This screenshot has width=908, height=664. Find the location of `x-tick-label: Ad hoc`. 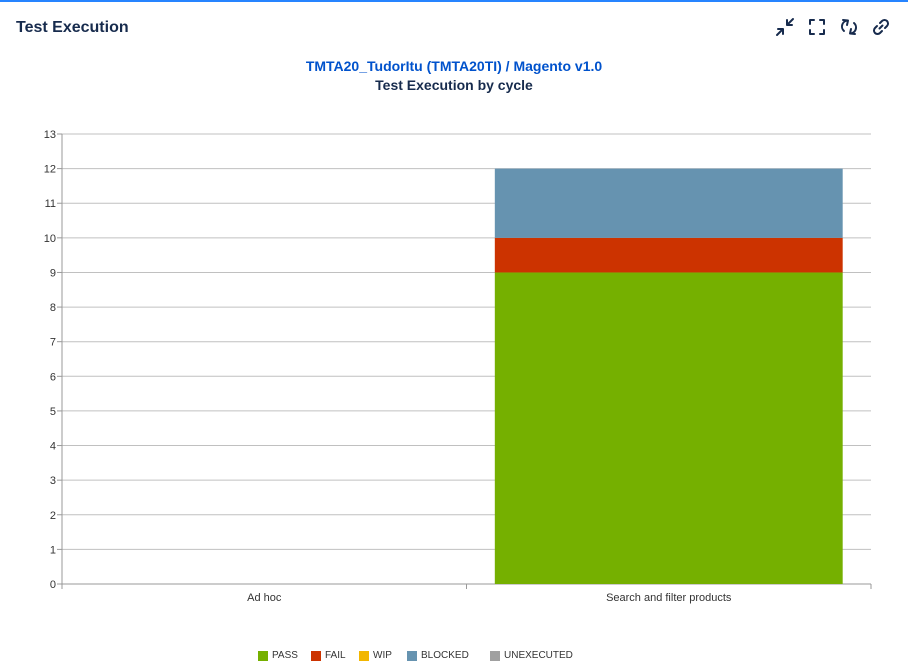

x-tick-label: Ad hoc is located at coordinates (264, 598).